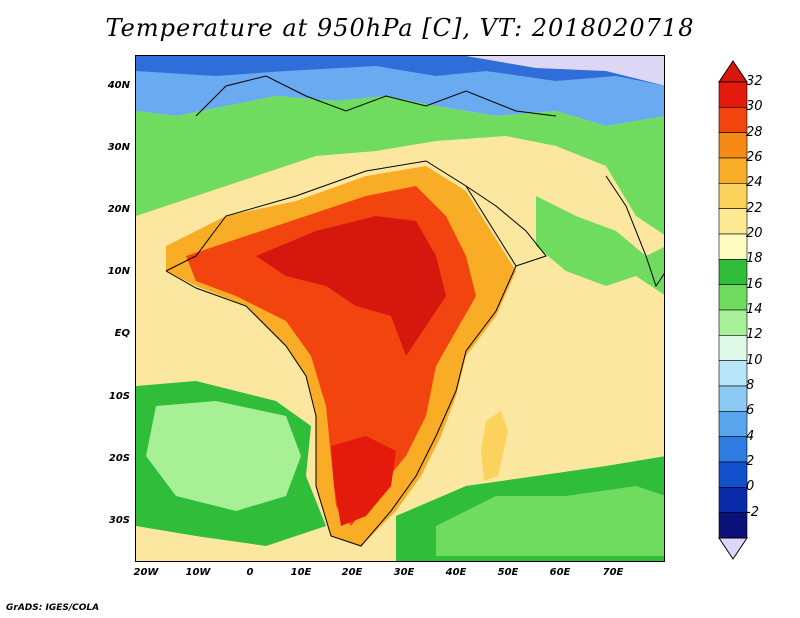  What do you see at coordinates (754, 259) in the screenshot?
I see `colorbar-level-label: 18` at bounding box center [754, 259].